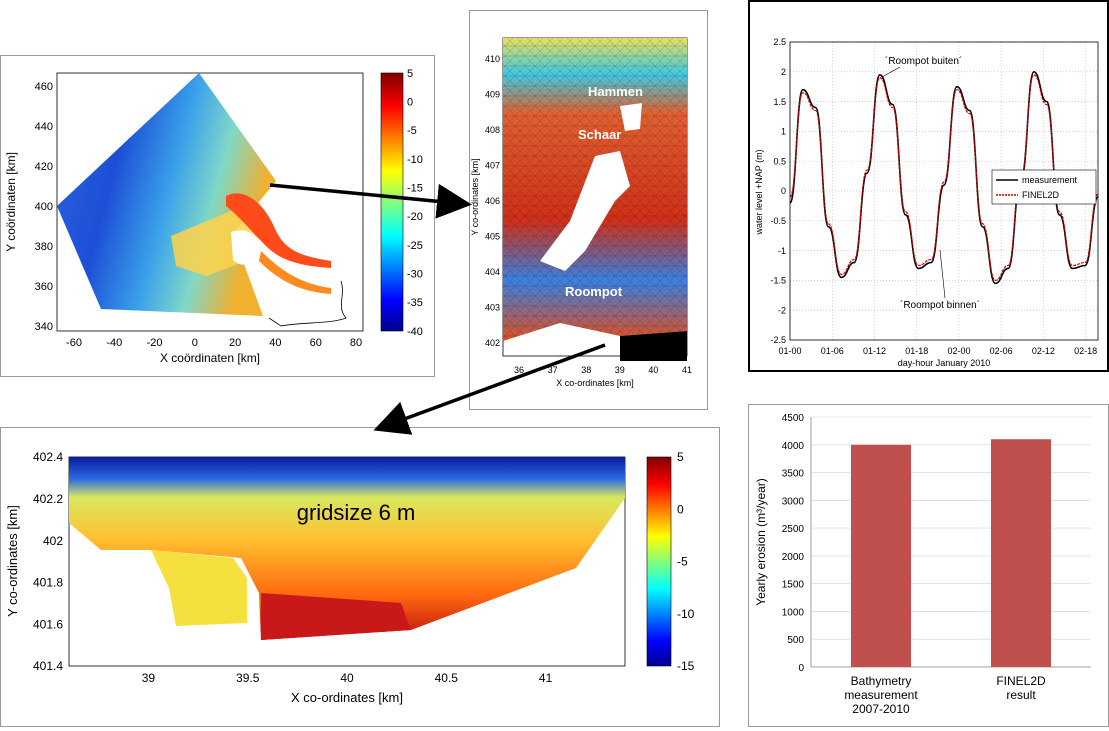 The image size is (1109, 731). Describe the element at coordinates (881, 695) in the screenshot. I see `category-label: measurement` at that location.